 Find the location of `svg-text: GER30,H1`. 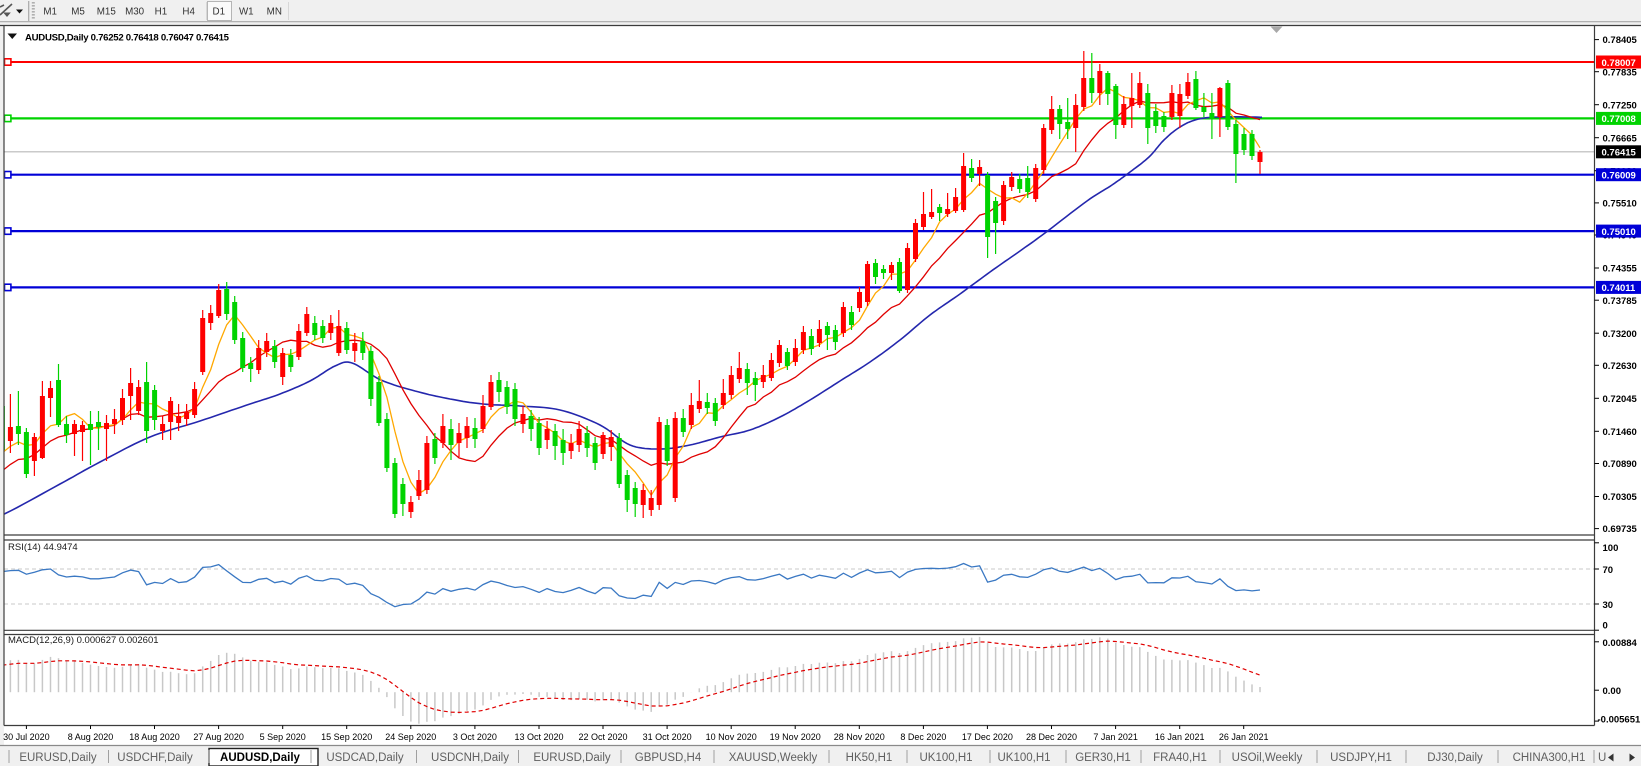

svg-text: GER30,H1 is located at coordinates (1103, 758).